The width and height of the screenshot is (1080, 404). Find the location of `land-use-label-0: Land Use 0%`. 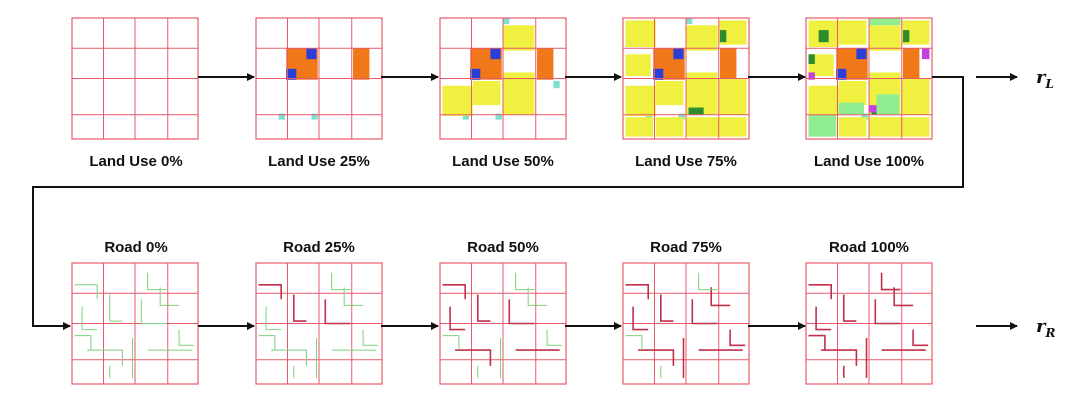

land-use-label-0: Land Use 0% is located at coordinates (135, 161).